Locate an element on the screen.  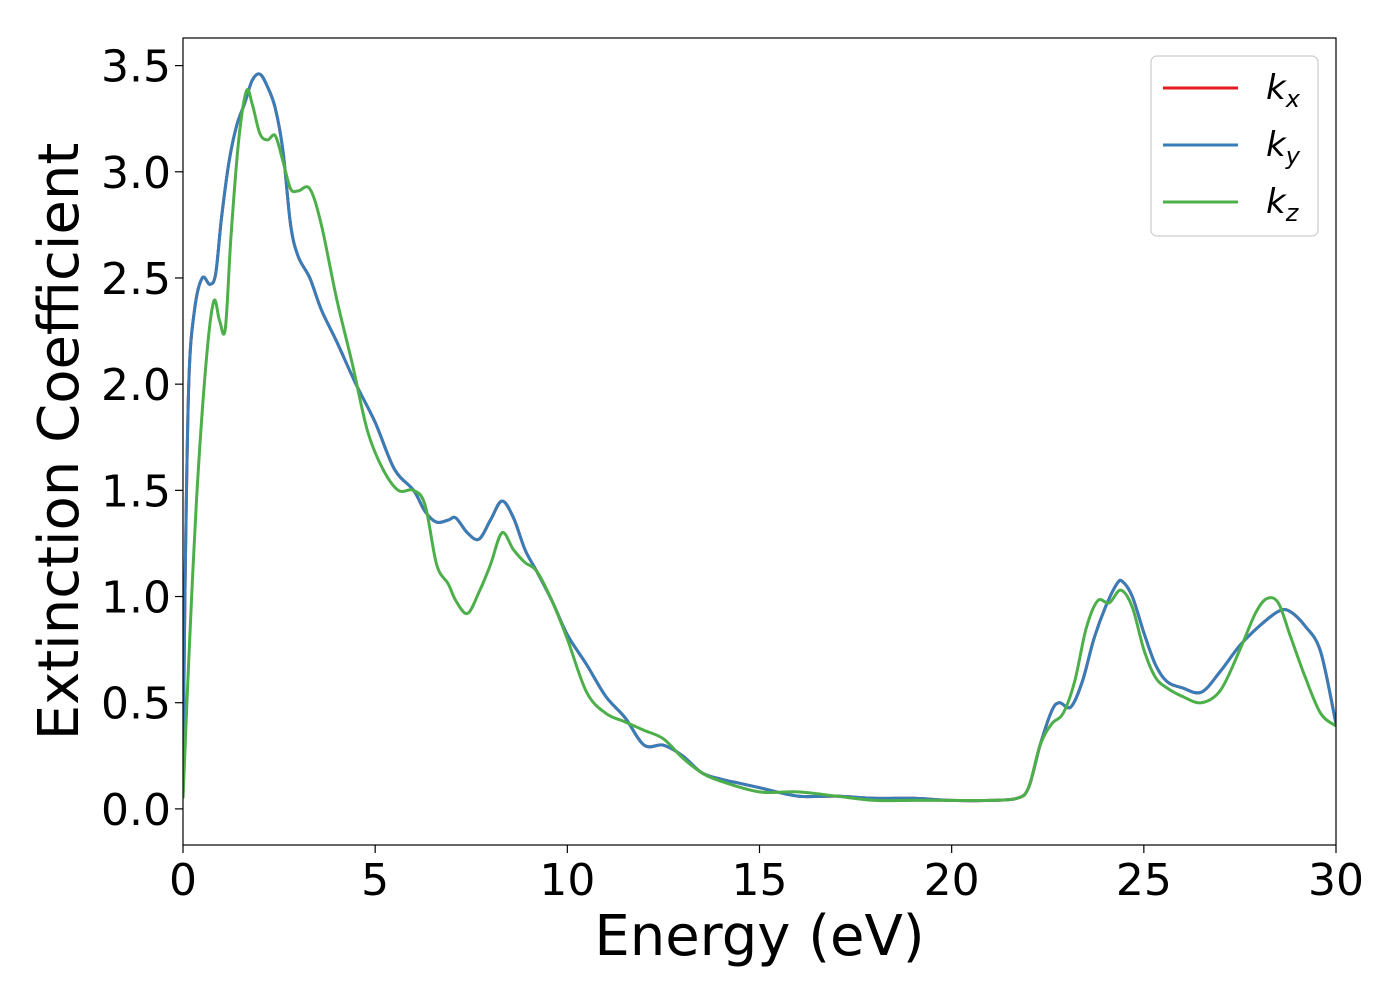
x-tick-label: 5 is located at coordinates (375, 880).